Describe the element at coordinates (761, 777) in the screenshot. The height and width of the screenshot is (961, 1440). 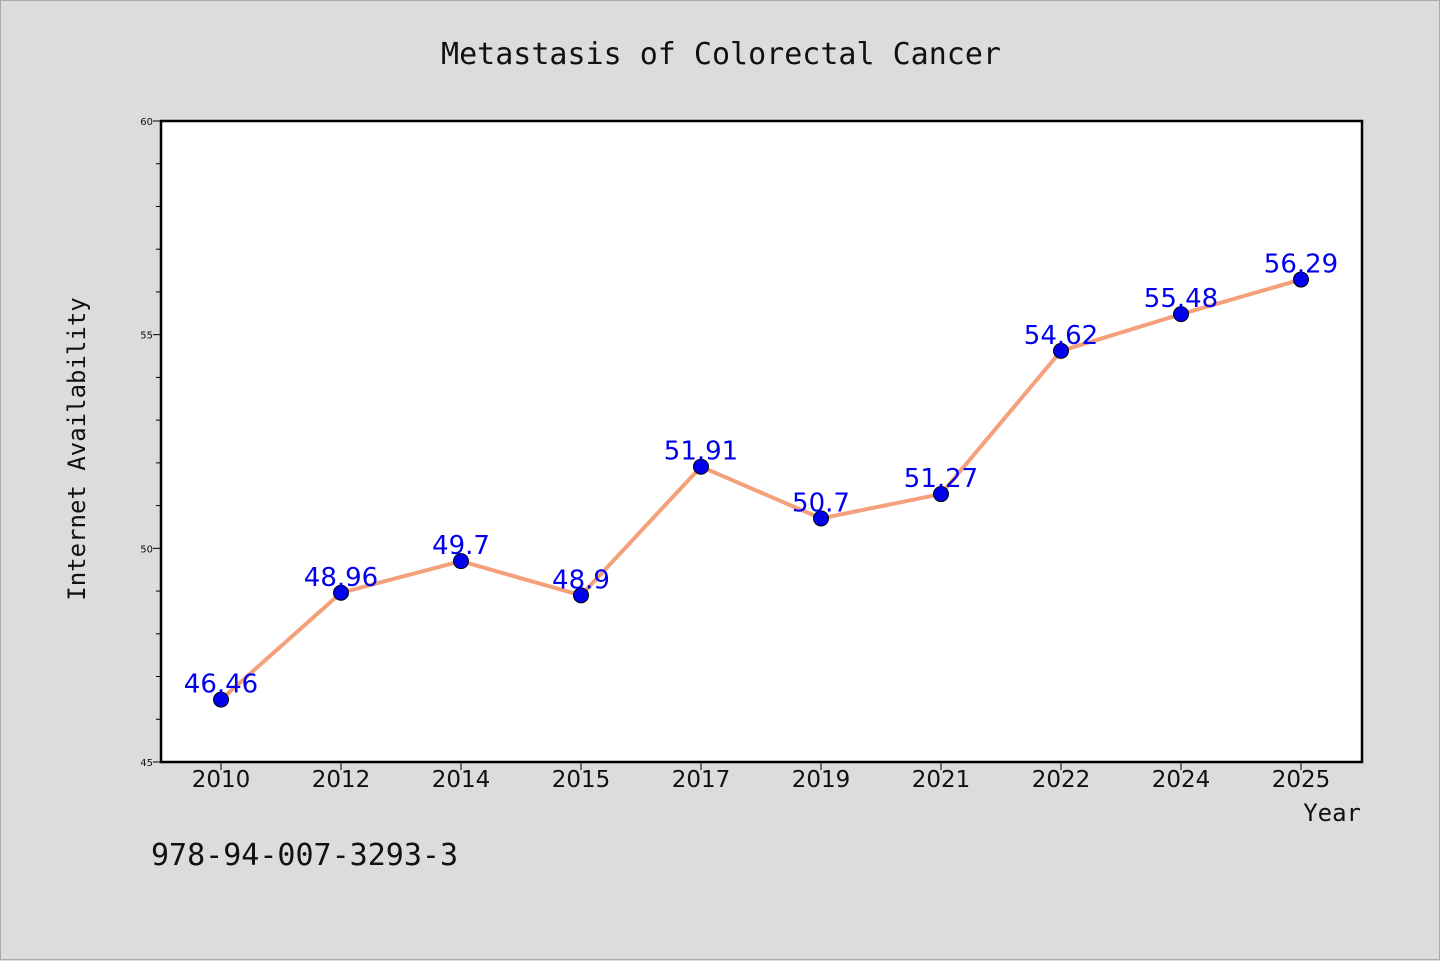
I see `x-axis: 2010 2012 2014 2015 2017 2019 2021 2022 2024 2025` at that location.